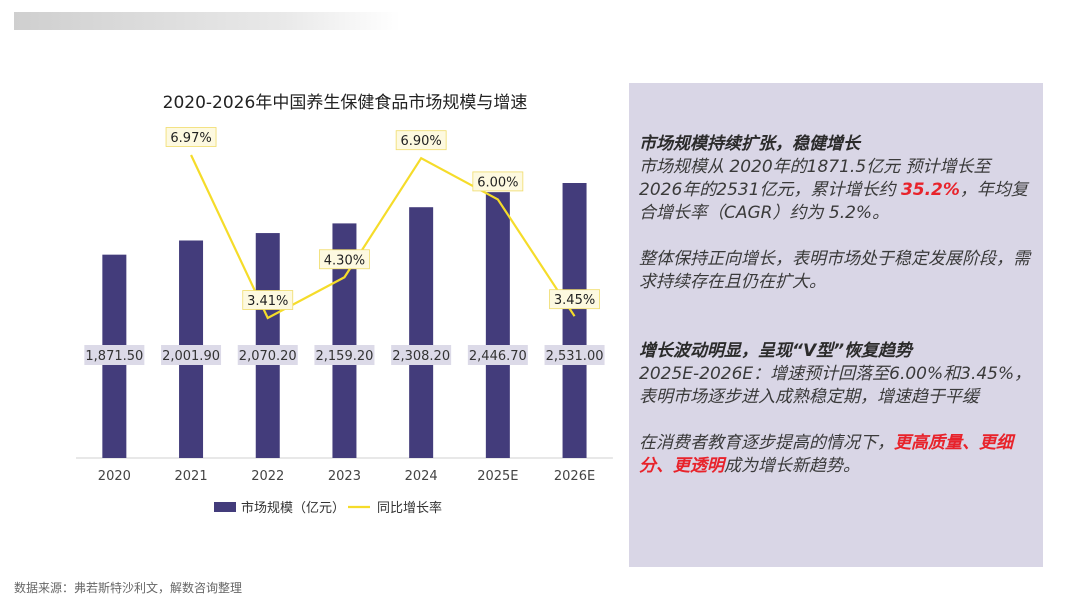 This screenshot has width=1080, height=608. I want to click on bar-label-bg-2026E, so click(574, 355).